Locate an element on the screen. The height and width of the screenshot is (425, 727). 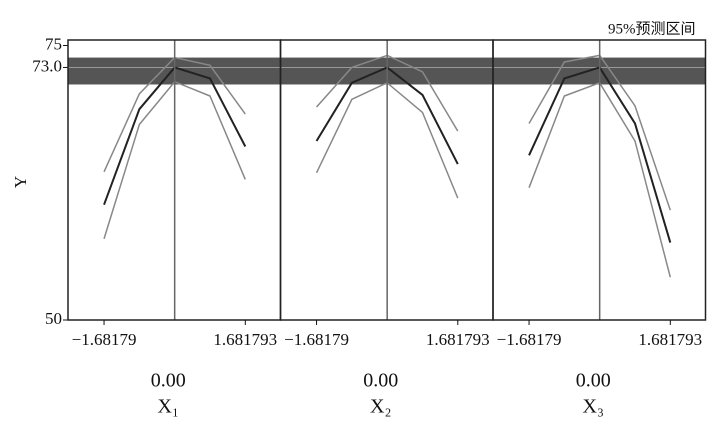
x-axis-label: X₁ is located at coordinates (168, 407).